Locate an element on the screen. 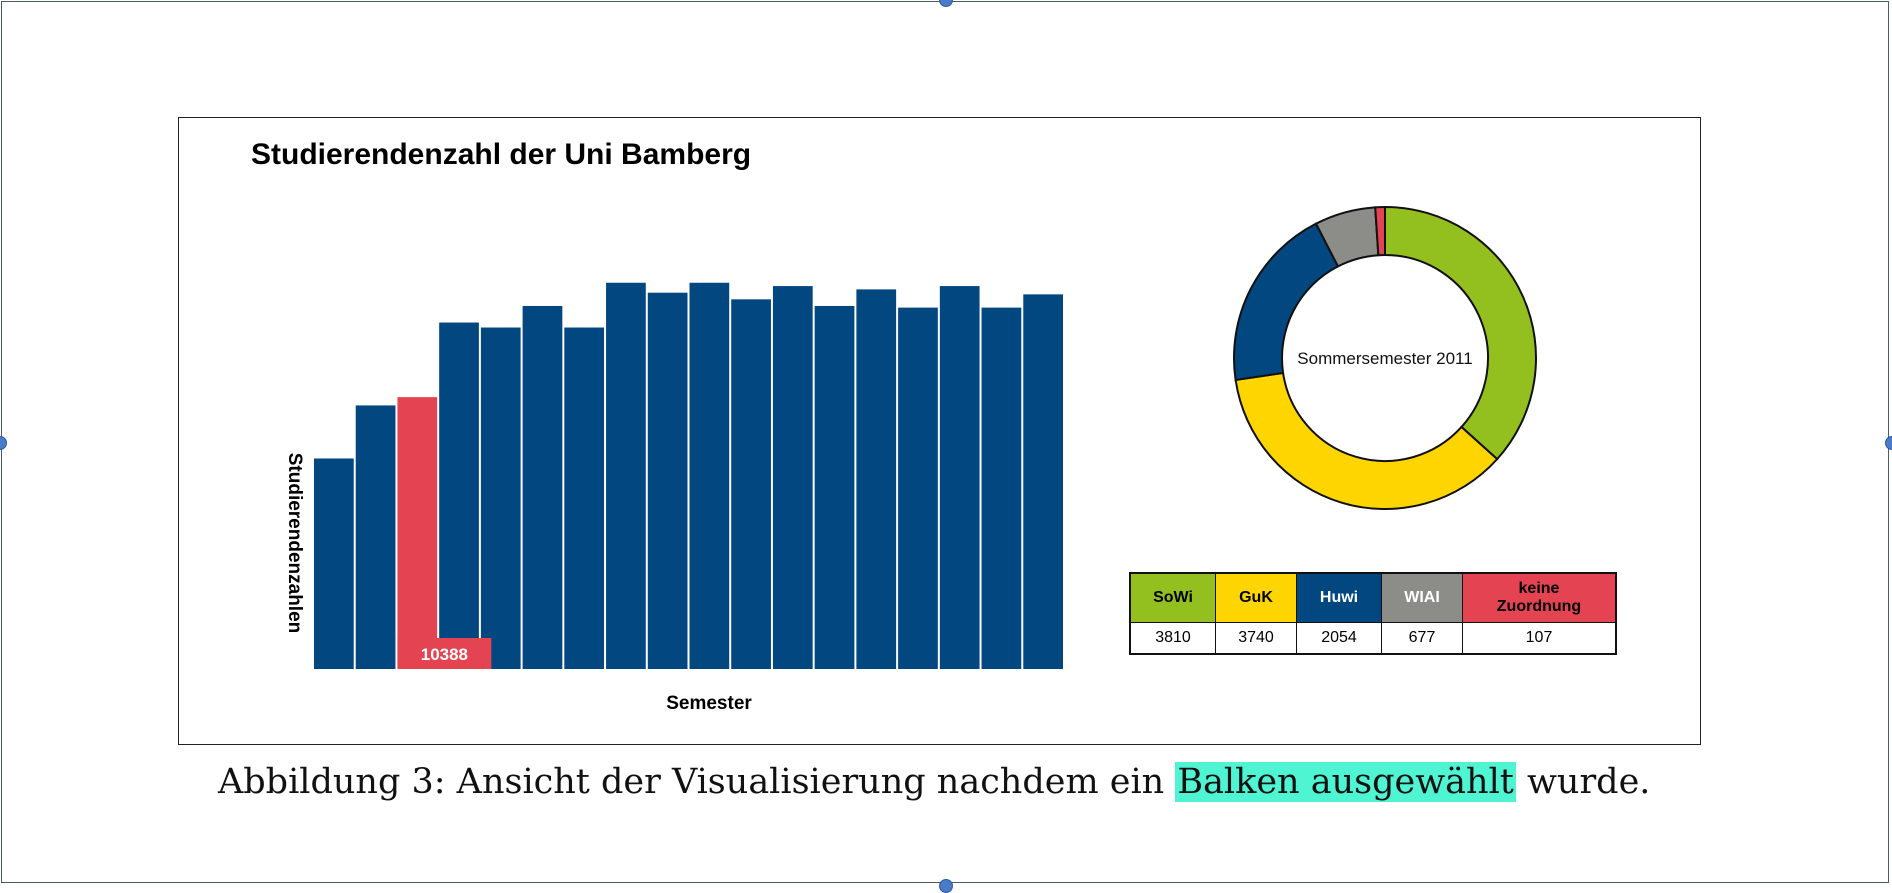 The width and height of the screenshot is (1892, 893). caption-highlight: Balken ausgewählt is located at coordinates (1345, 782).